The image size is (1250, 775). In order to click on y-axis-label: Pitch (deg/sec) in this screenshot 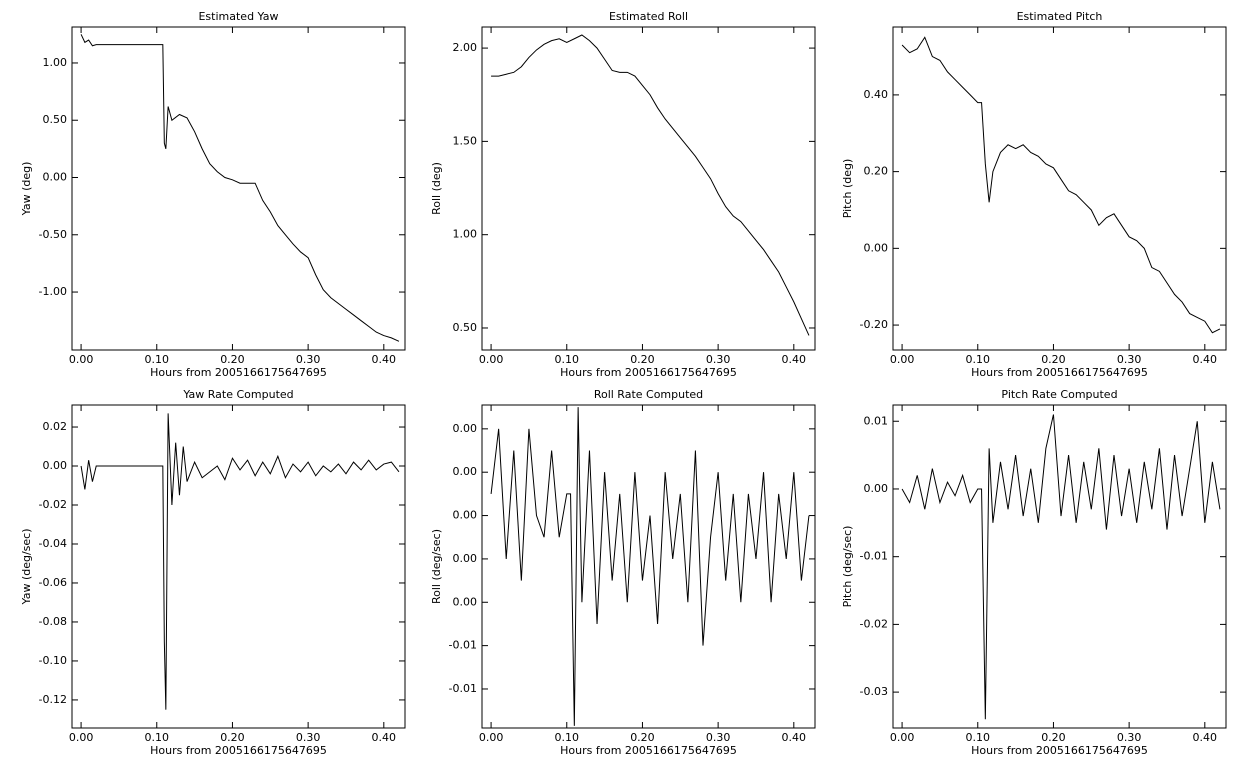, I will do `click(847, 567)`.